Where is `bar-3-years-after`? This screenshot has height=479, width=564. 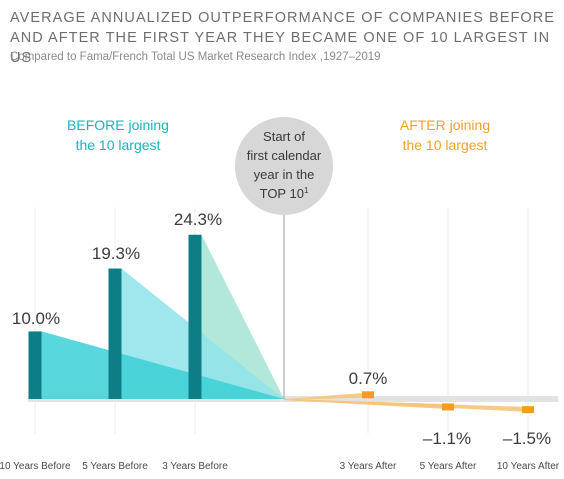 bar-3-years-after is located at coordinates (368, 395).